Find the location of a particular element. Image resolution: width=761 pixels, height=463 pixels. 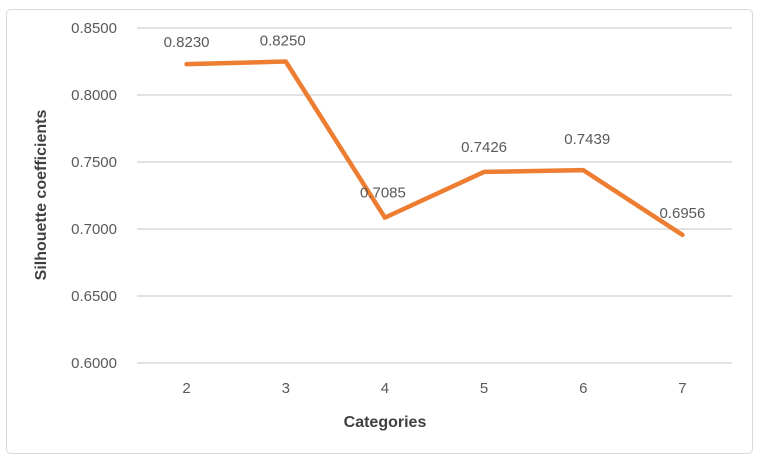

y-tick-label: 0.6000 is located at coordinates (94, 363).